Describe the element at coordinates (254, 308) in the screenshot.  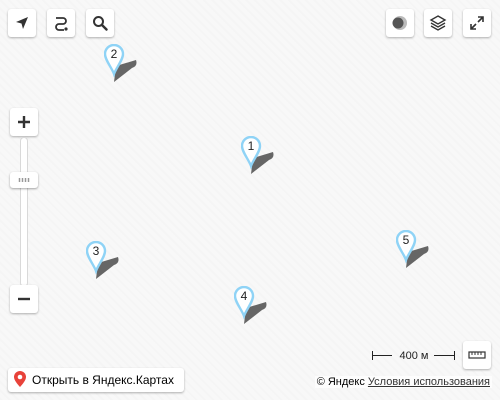
I see `map-marker: 4` at that location.